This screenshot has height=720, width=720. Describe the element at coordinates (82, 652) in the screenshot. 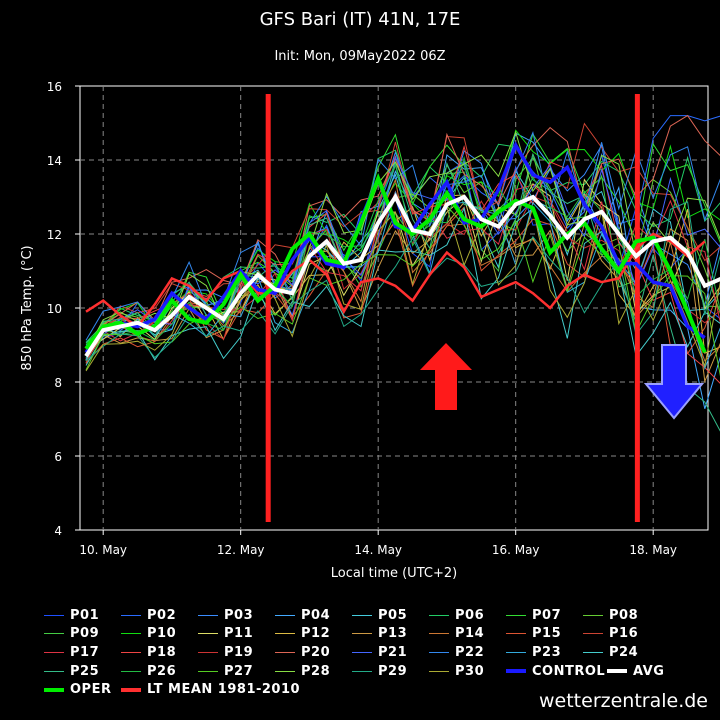

I see `legend-item: P17` at that location.